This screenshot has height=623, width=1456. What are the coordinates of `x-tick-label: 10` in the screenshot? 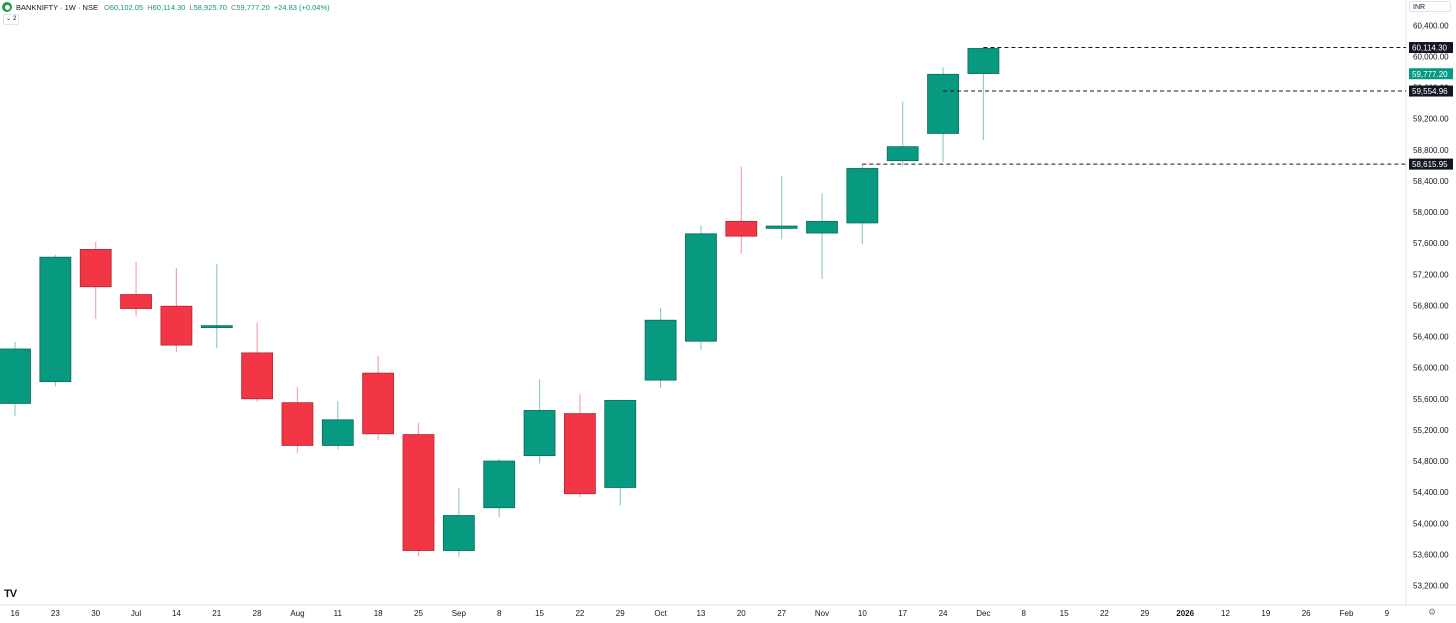 It's located at (862, 613).